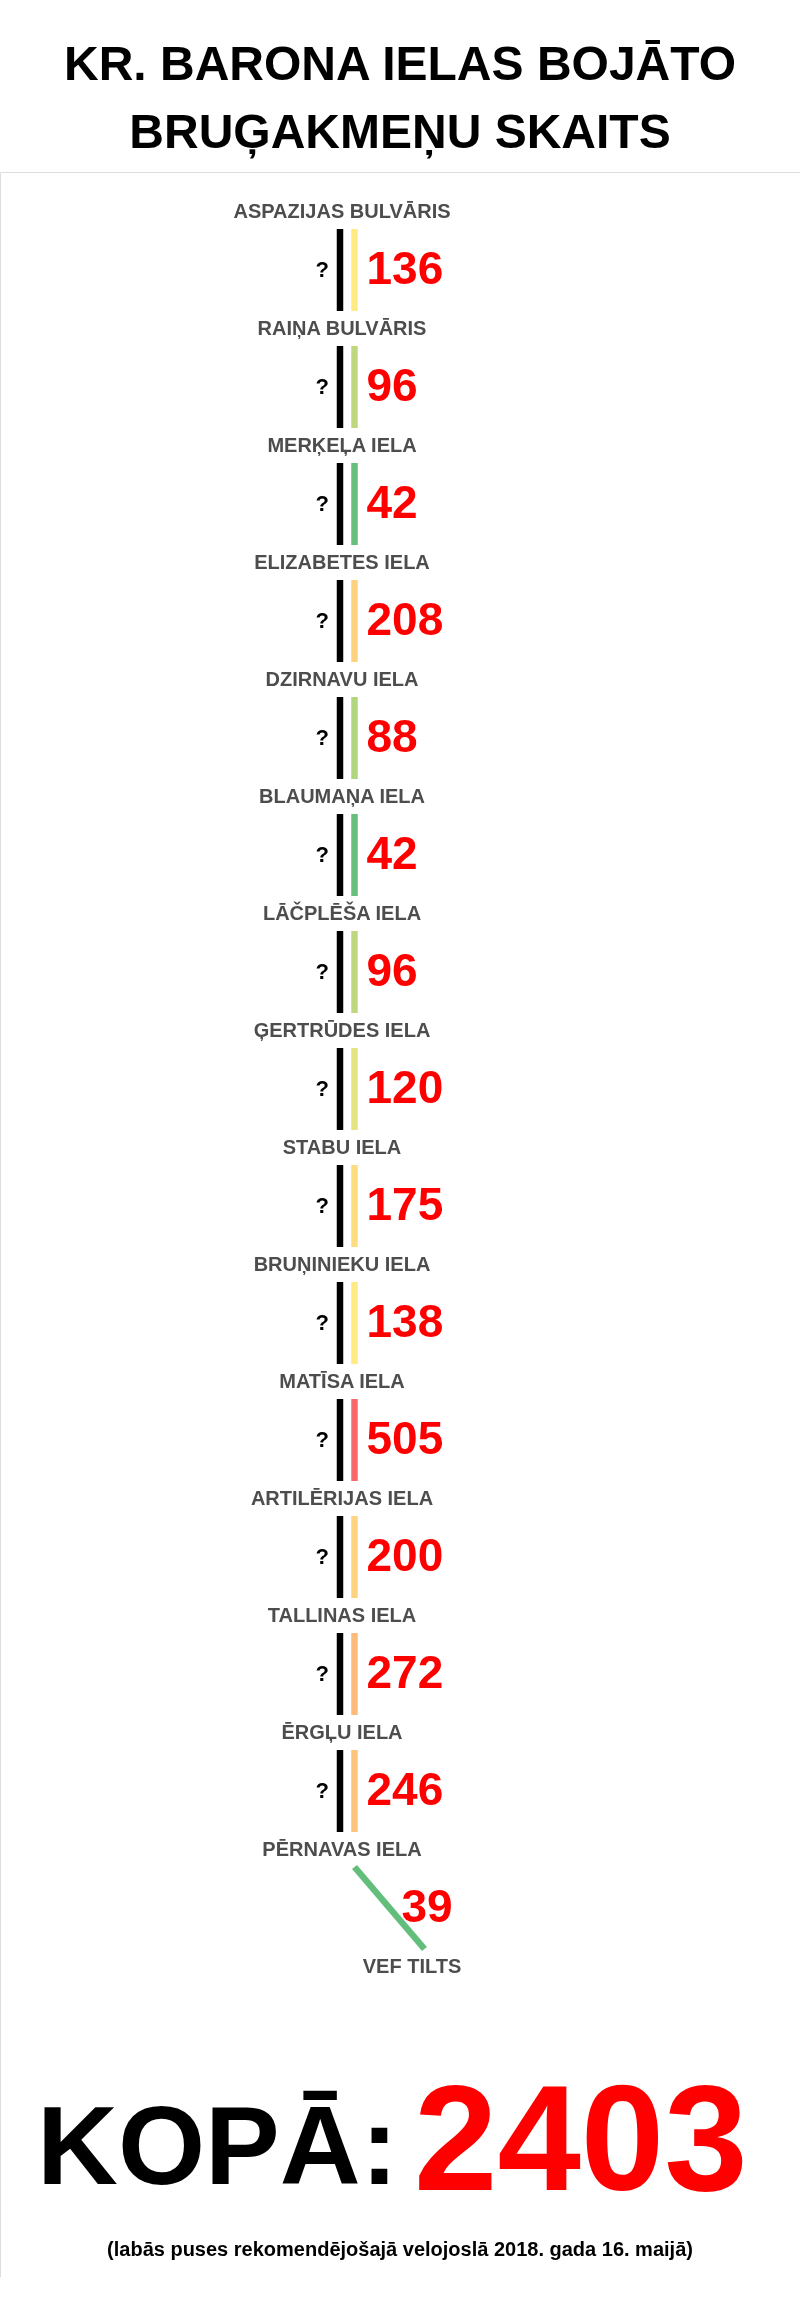  What do you see at coordinates (342, 1615) in the screenshot?
I see `category-label: TALLINAS IELA` at bounding box center [342, 1615].